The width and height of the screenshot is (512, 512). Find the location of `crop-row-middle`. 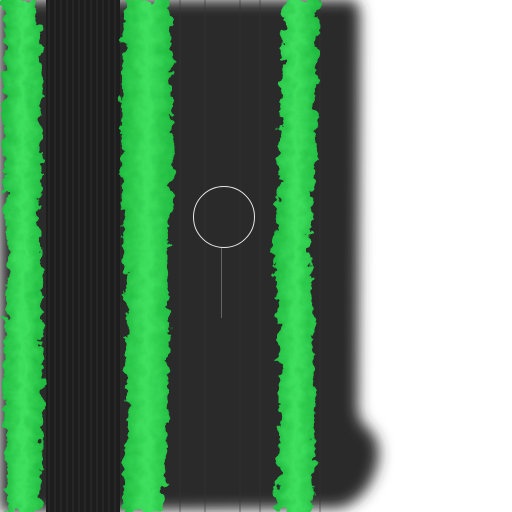

crop-row-middle is located at coordinates (147, 256).